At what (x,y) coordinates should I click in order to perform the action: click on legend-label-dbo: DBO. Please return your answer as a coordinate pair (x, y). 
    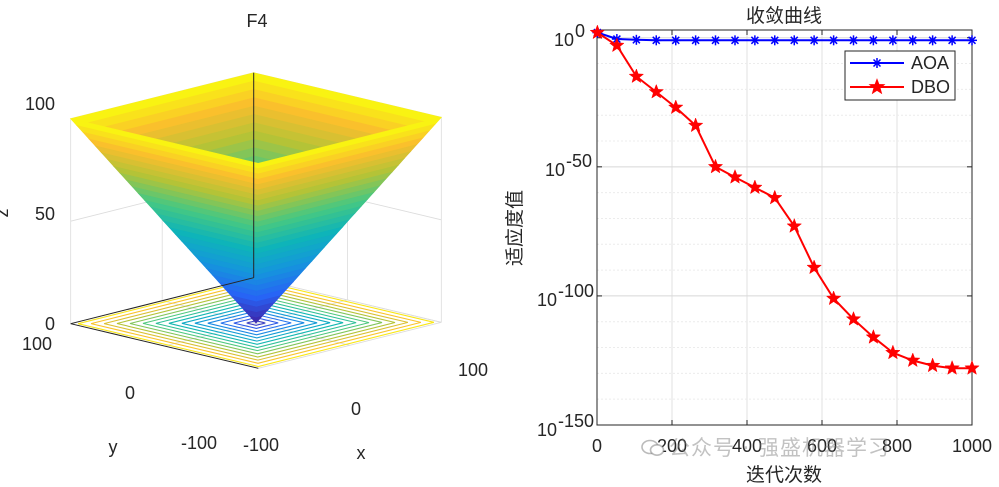
    Looking at the image, I should click on (930, 87).